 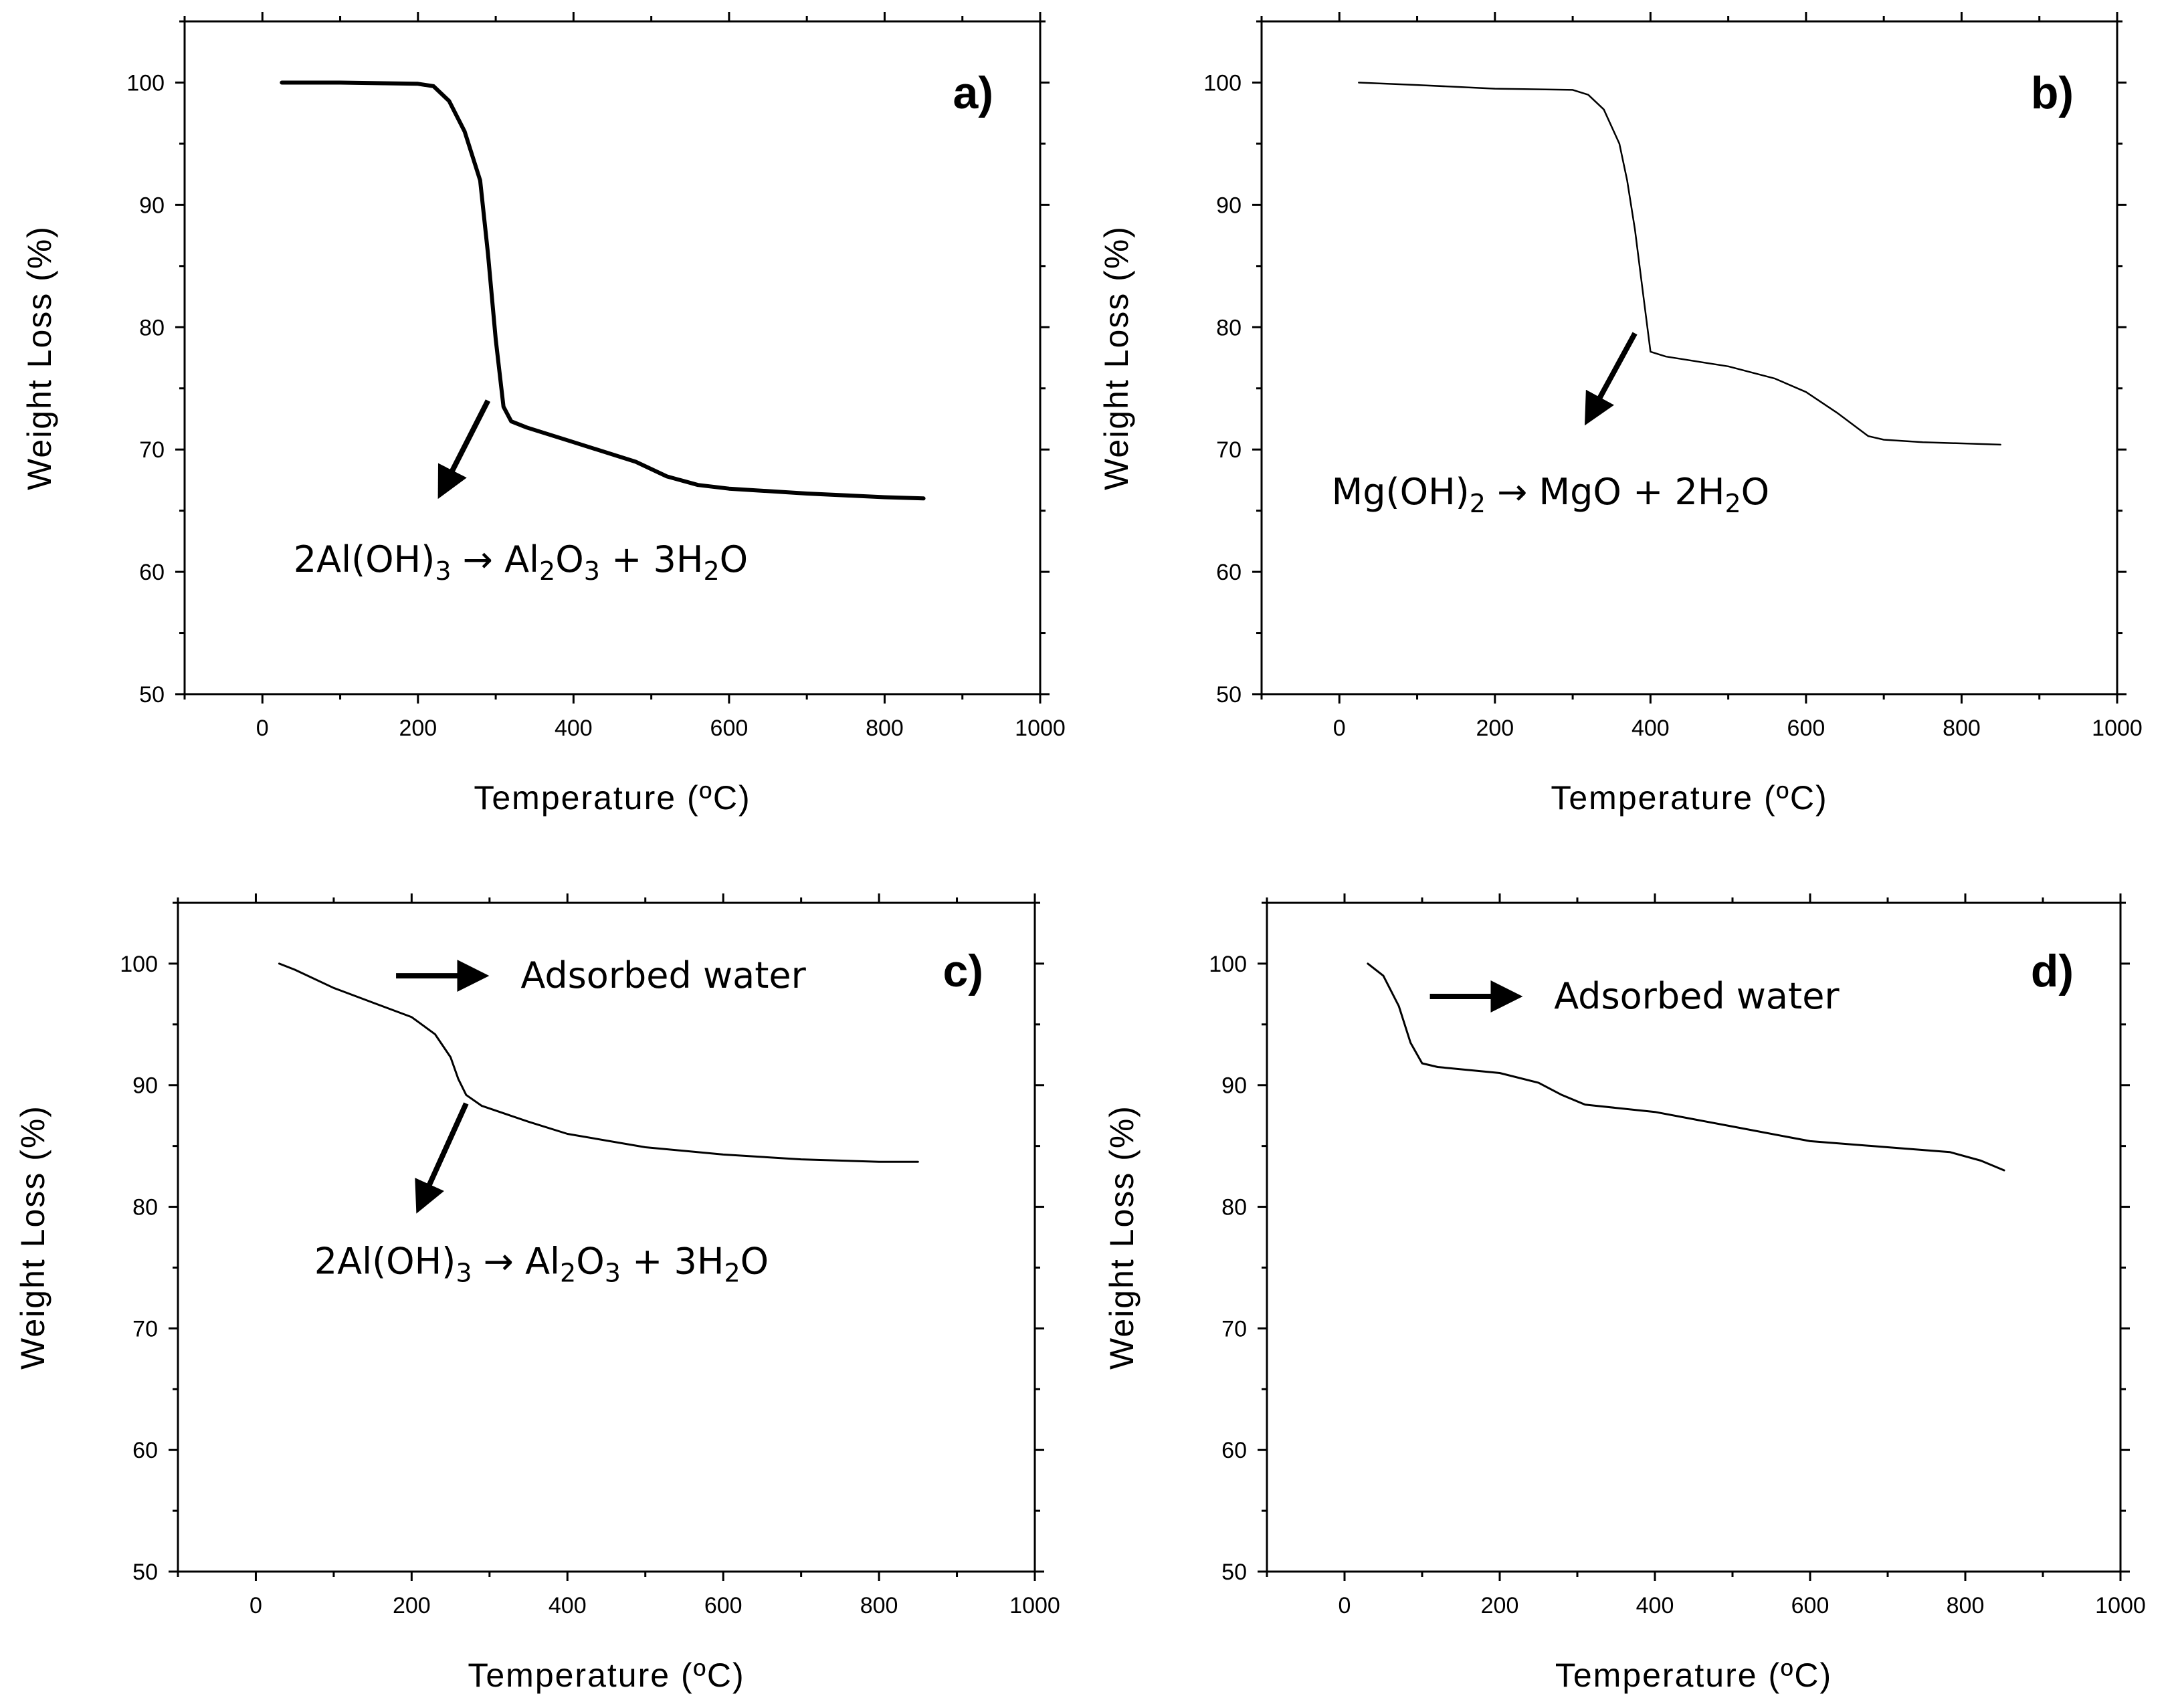 I want to click on annotation-text: Mg(OH)2 → MgO + 2H2O, so click(x=1551, y=495).